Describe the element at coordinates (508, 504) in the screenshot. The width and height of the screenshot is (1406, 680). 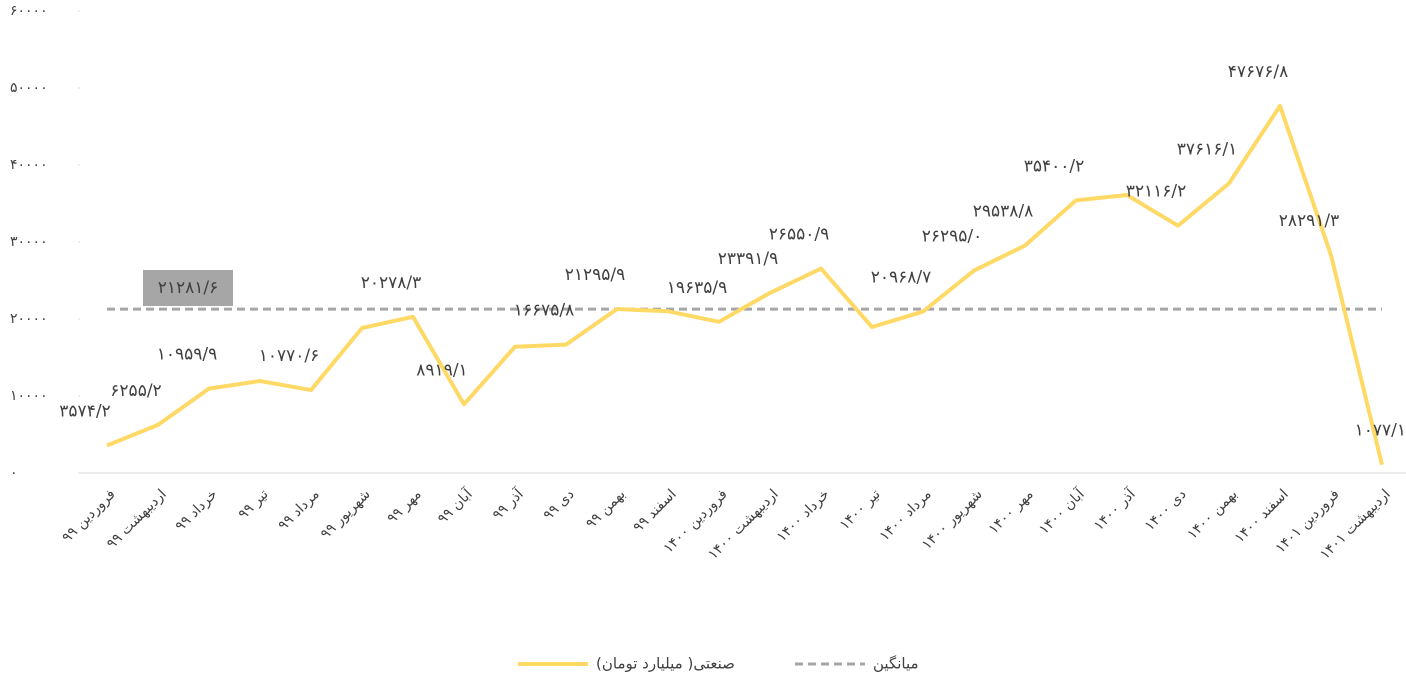
I see `x-tick-label: آذر ۹۹` at that location.